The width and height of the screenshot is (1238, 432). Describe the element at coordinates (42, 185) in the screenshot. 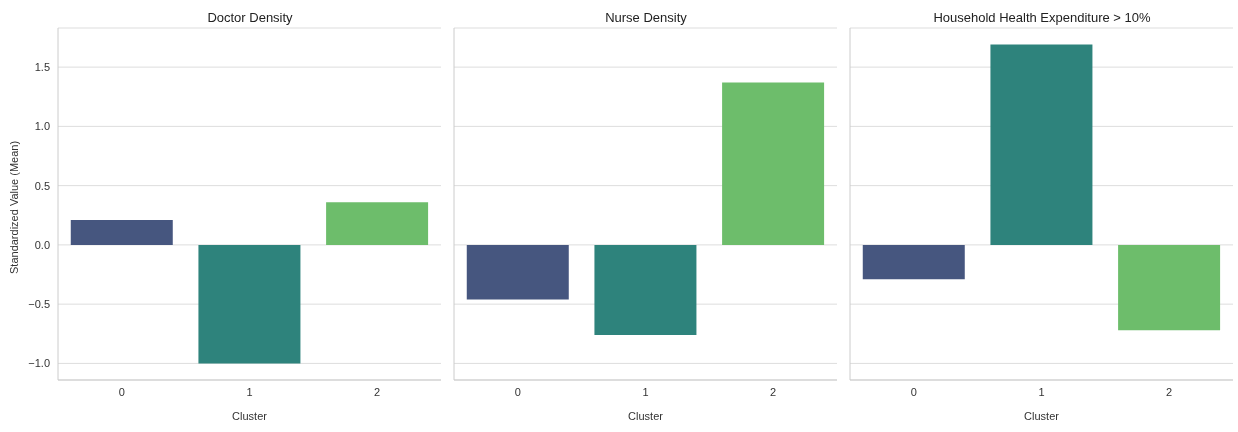

I see `y-tick-label: 0.5` at that location.